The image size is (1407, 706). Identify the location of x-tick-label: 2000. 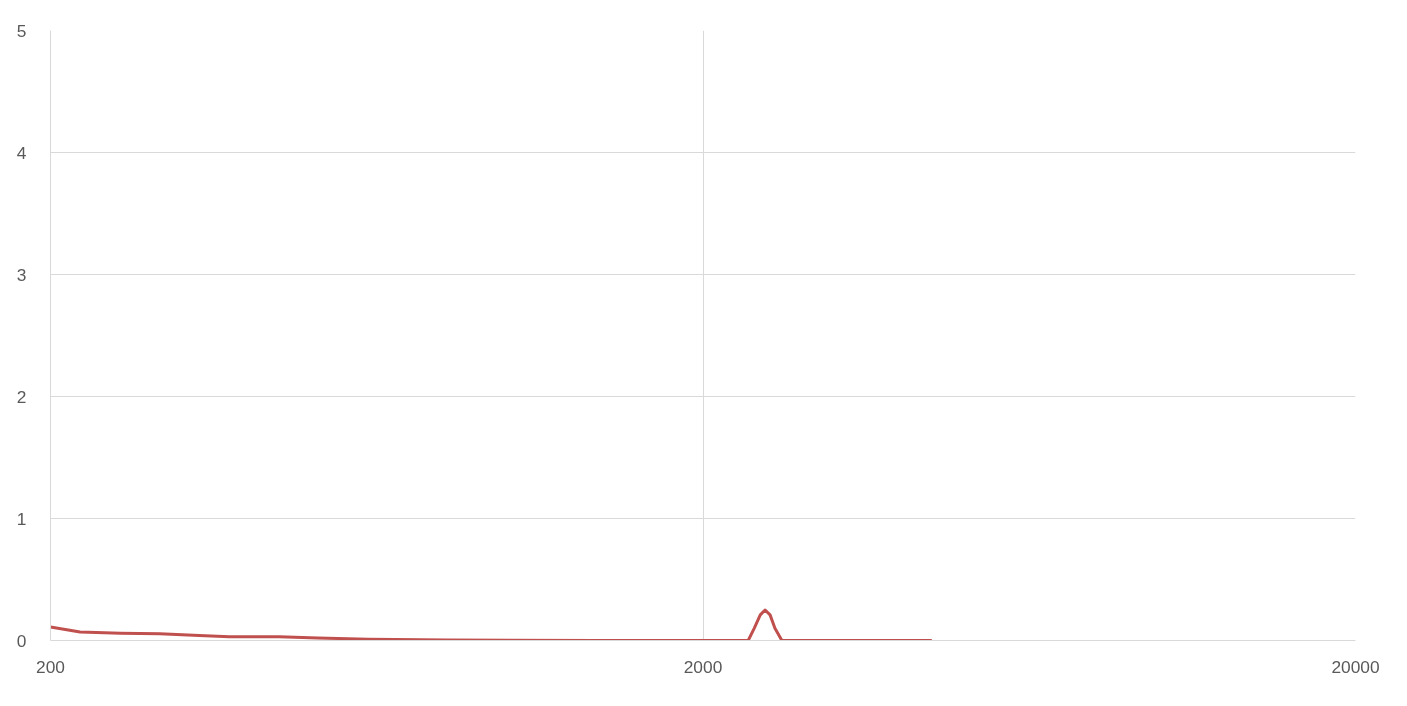
(703, 666).